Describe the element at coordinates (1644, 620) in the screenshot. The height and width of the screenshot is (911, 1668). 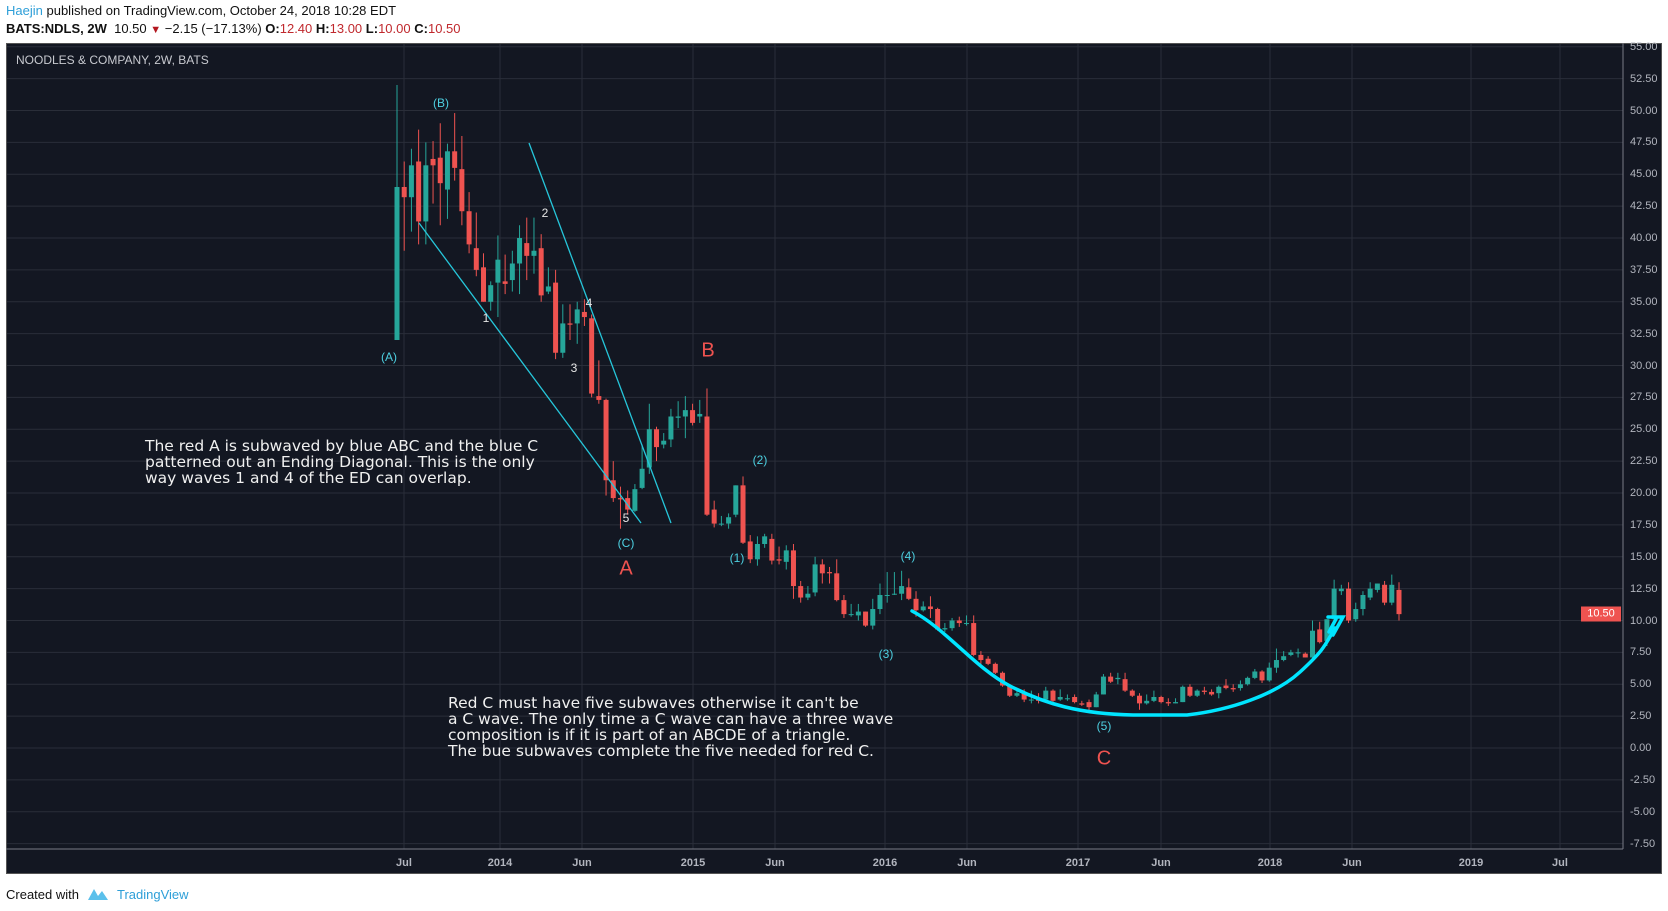
I see `price-tick-label: 10.00` at that location.